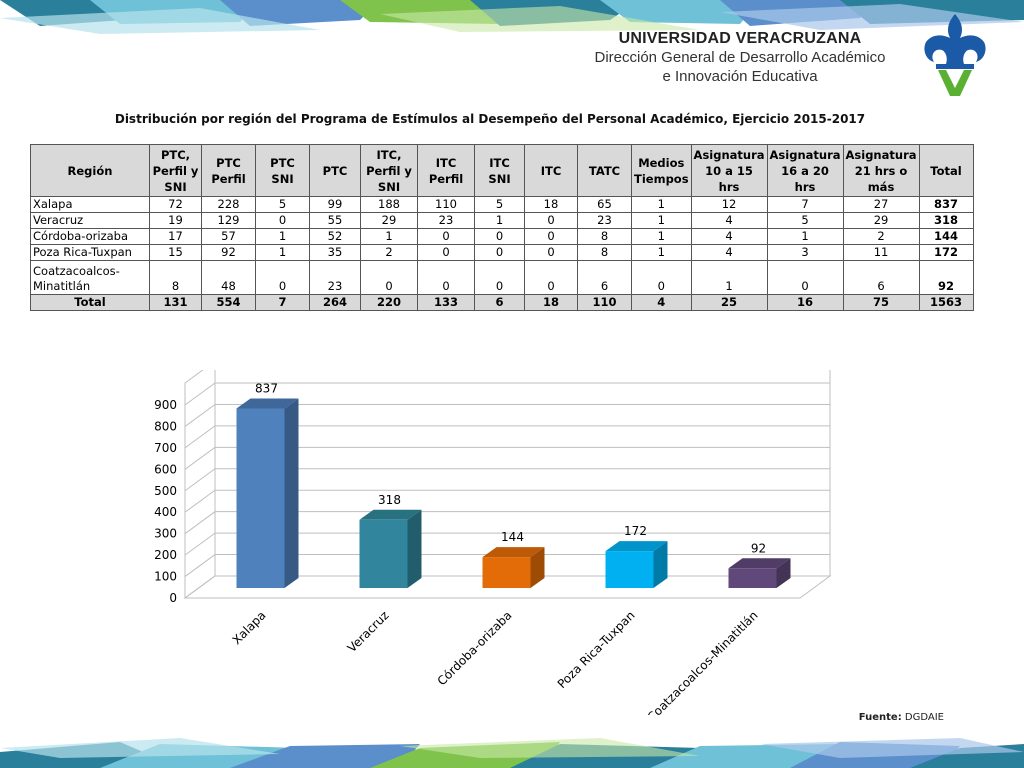 The width and height of the screenshot is (1024, 768). What do you see at coordinates (173, 598) in the screenshot?
I see `y-tick-label: 0` at bounding box center [173, 598].